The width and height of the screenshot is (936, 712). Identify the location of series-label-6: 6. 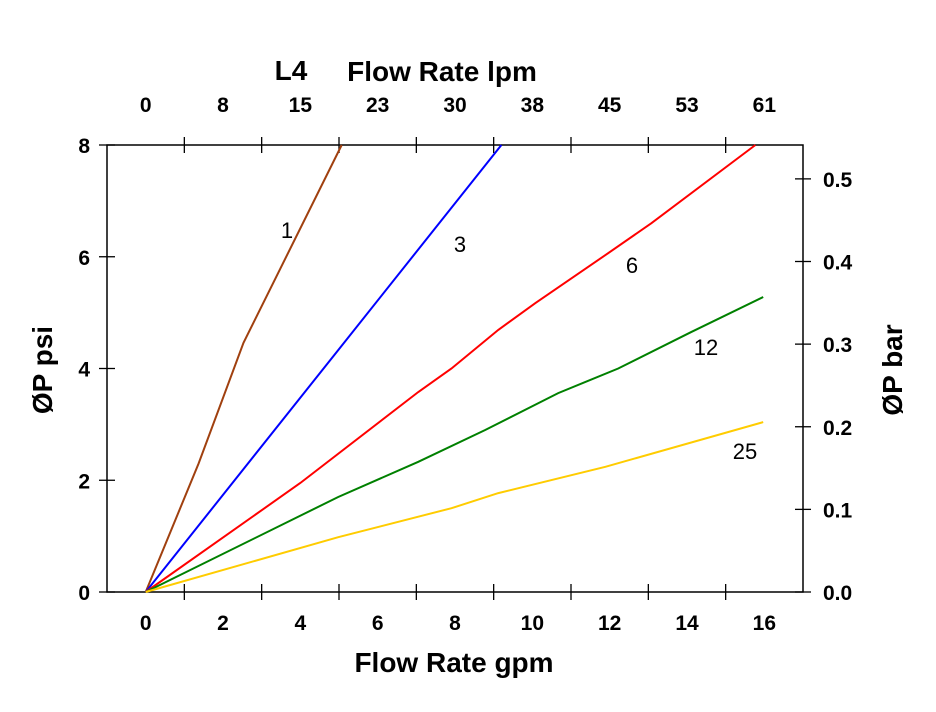
(632, 265).